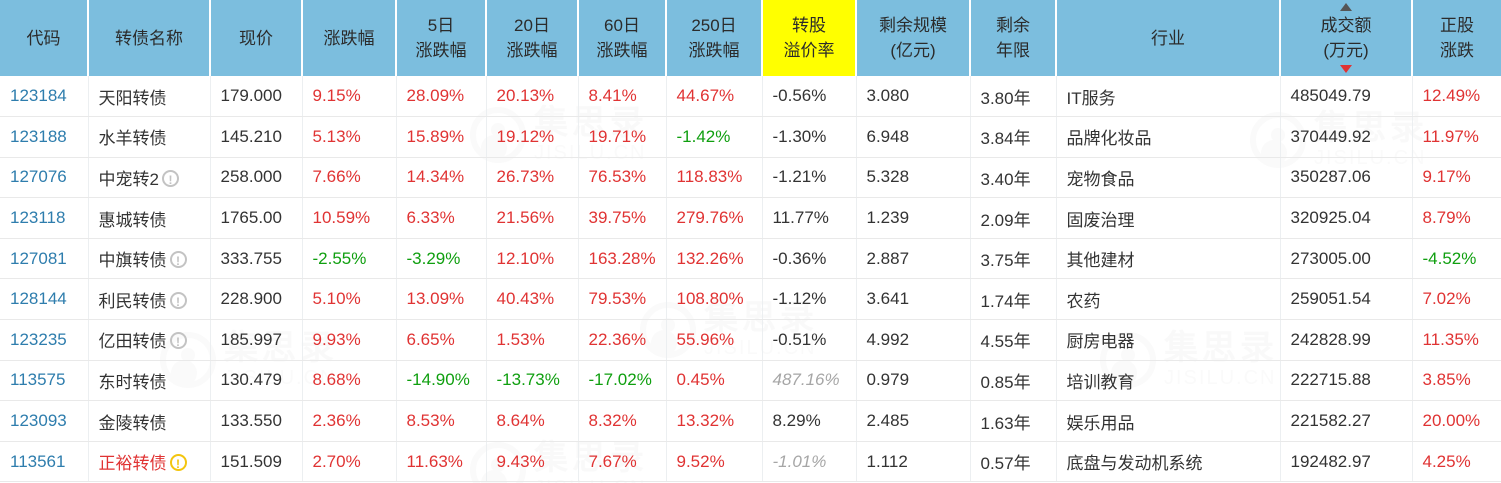 Image resolution: width=1501 pixels, height=483 pixels. I want to click on industry-cell: 培训教育, so click(1168, 381).